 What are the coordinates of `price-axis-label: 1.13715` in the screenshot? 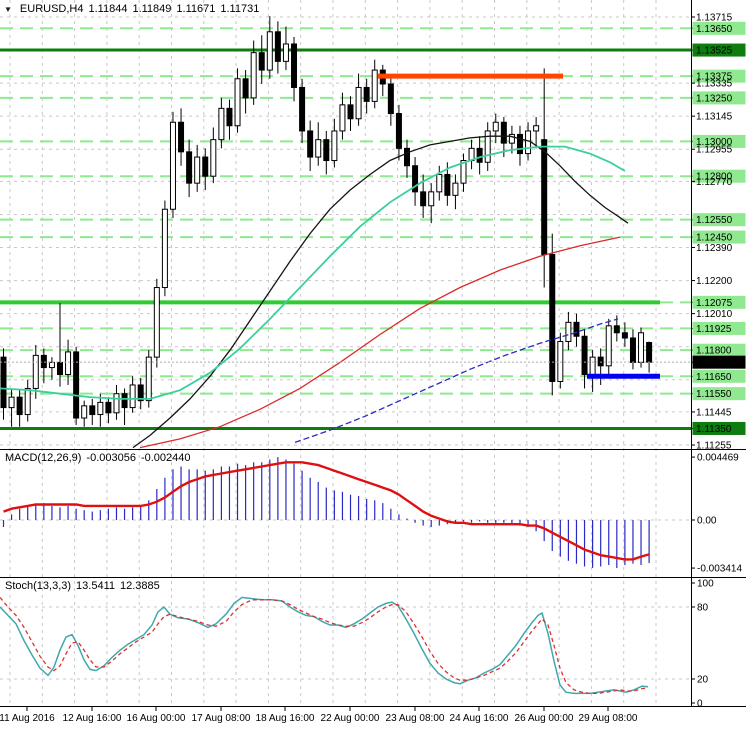 It's located at (714, 18).